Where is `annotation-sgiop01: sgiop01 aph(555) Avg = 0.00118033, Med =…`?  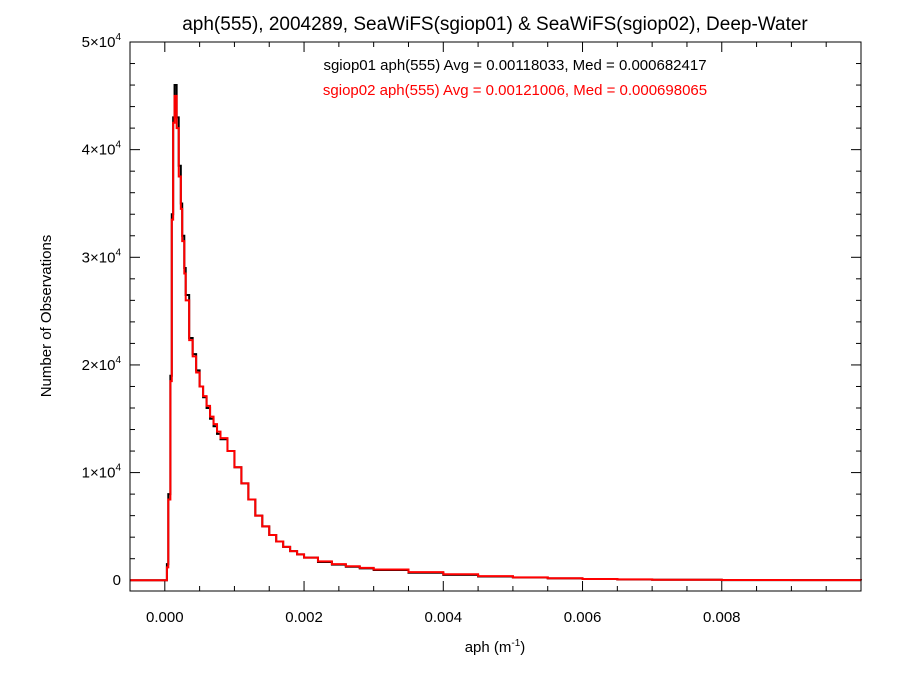 annotation-sgiop01: sgiop01 aph(555) Avg = 0.00118033, Med =… is located at coordinates (514, 65).